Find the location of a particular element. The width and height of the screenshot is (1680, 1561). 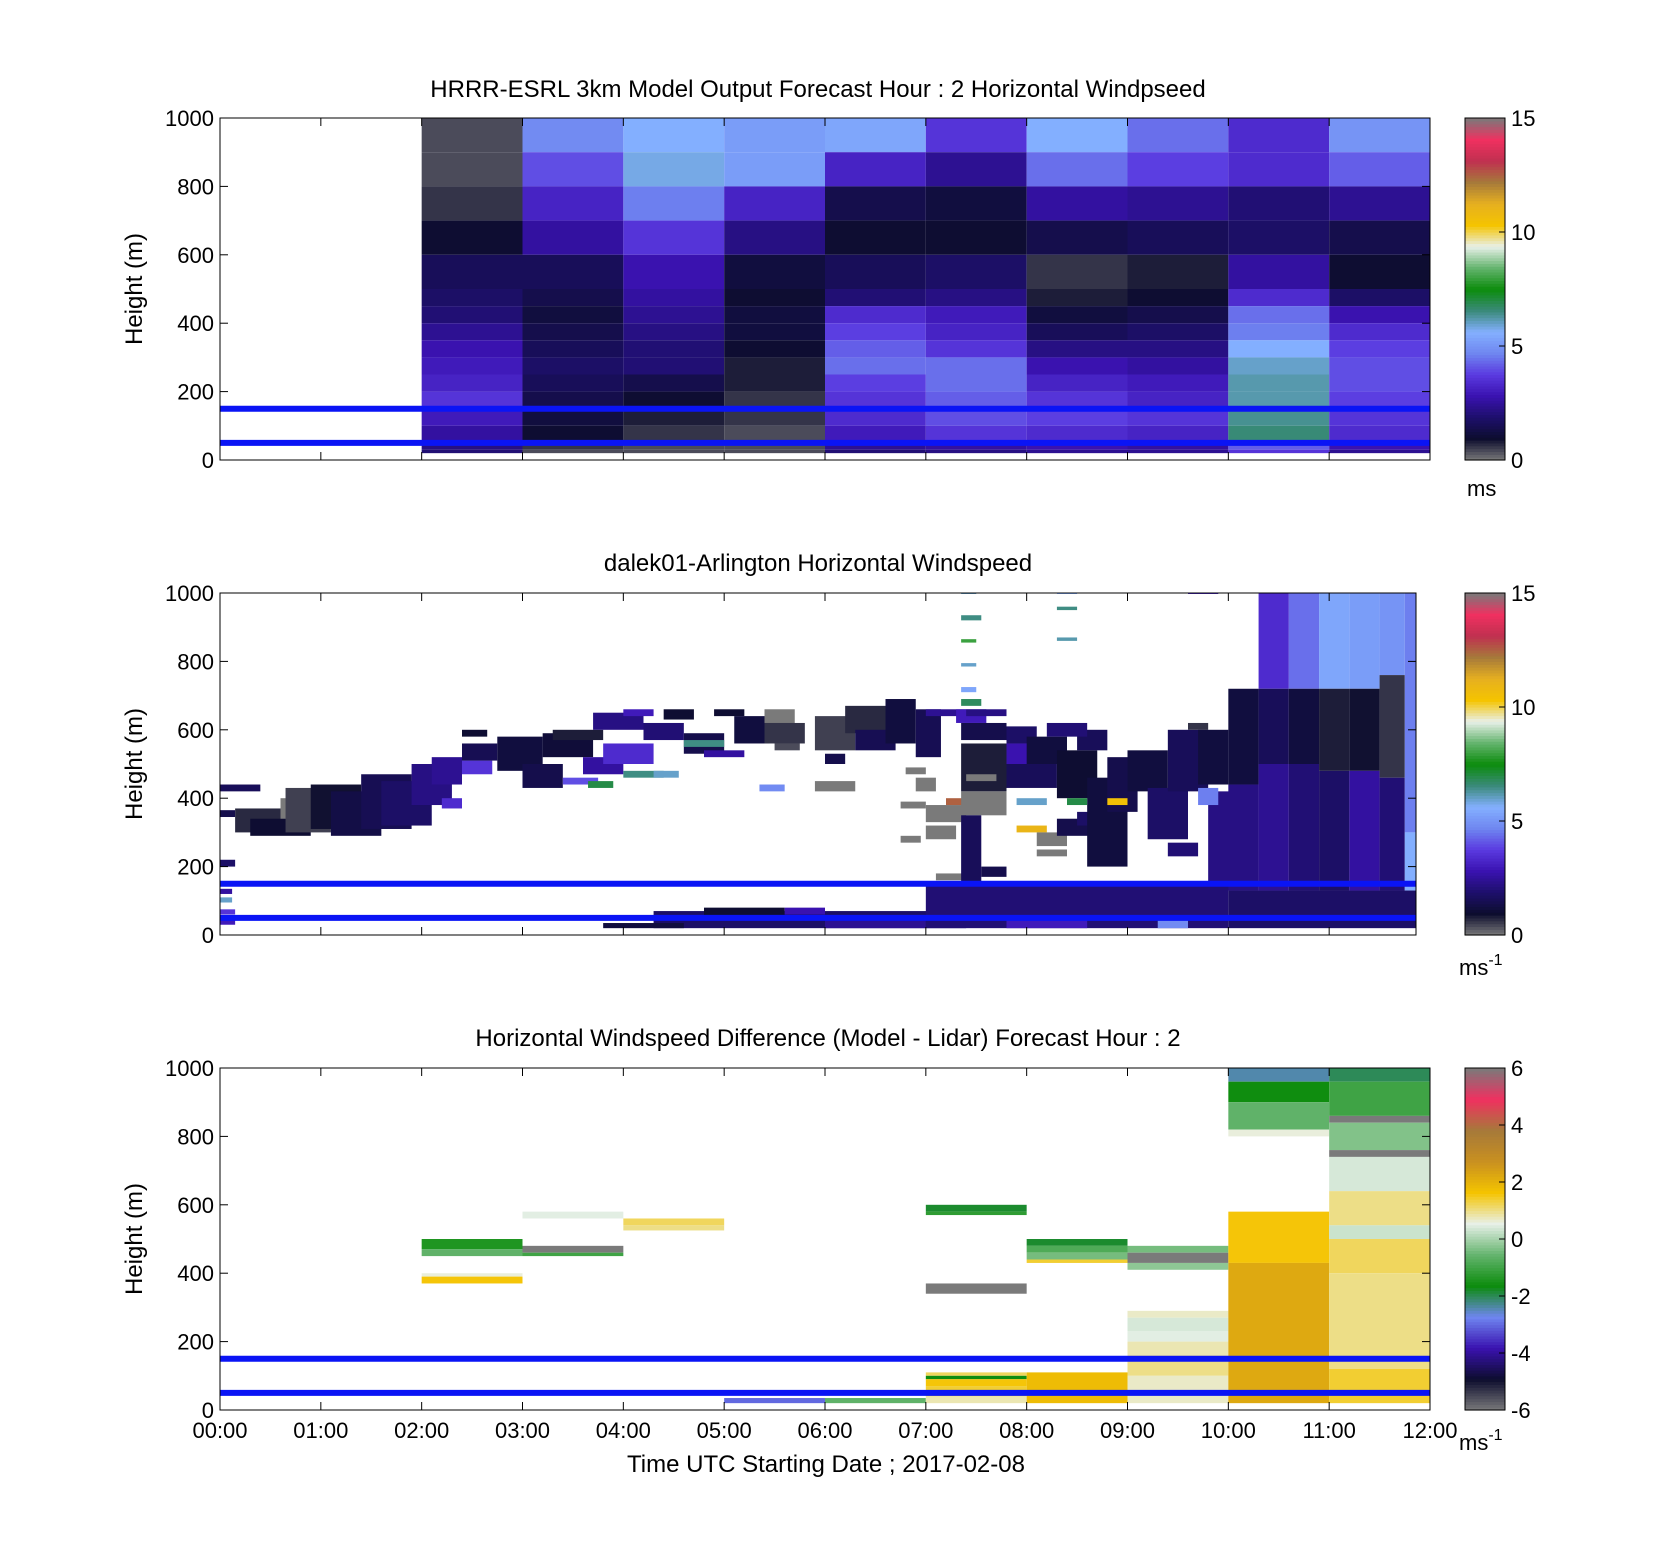

heatmap-cells is located at coordinates (925, 286).